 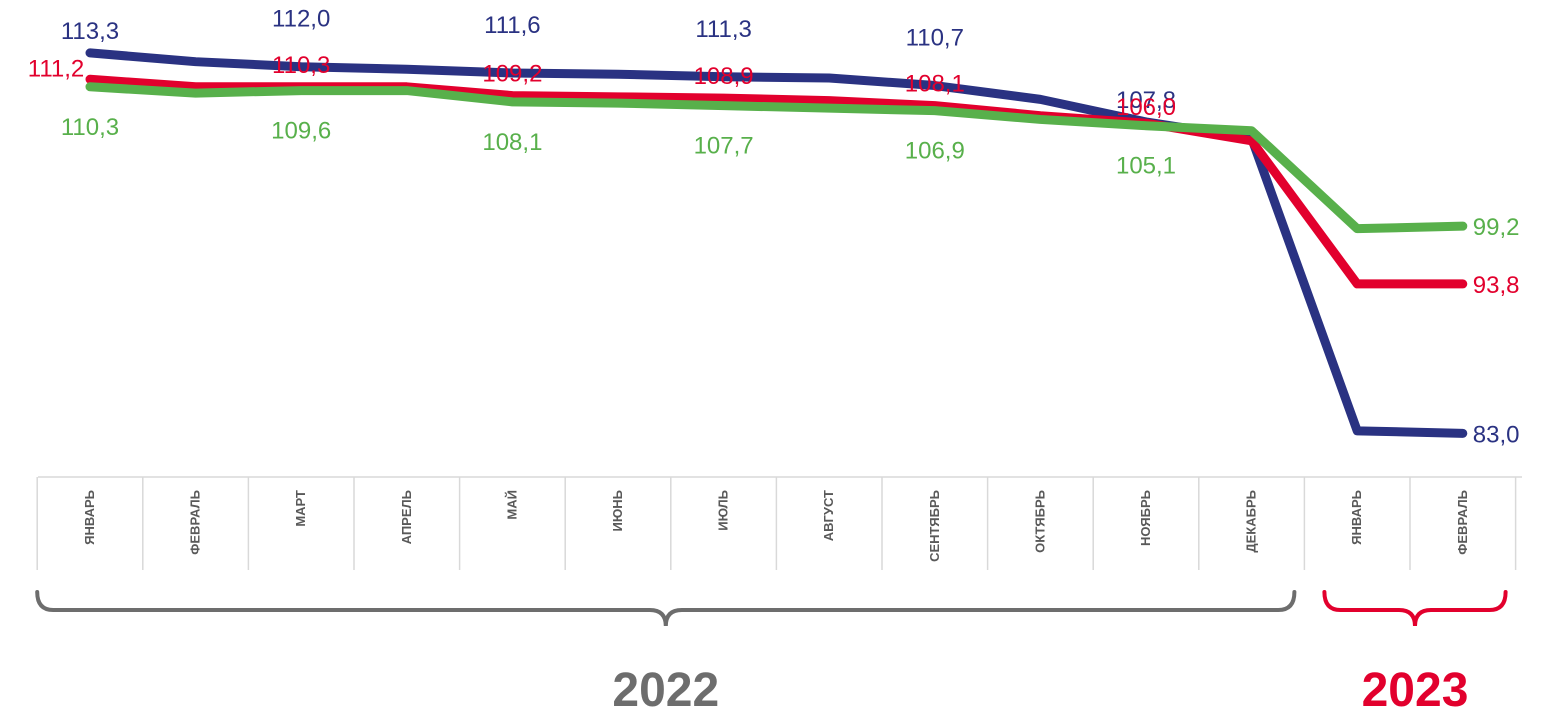 I want to click on x-tick-label: ОКТЯБРЬ, so click(x=1039, y=521).